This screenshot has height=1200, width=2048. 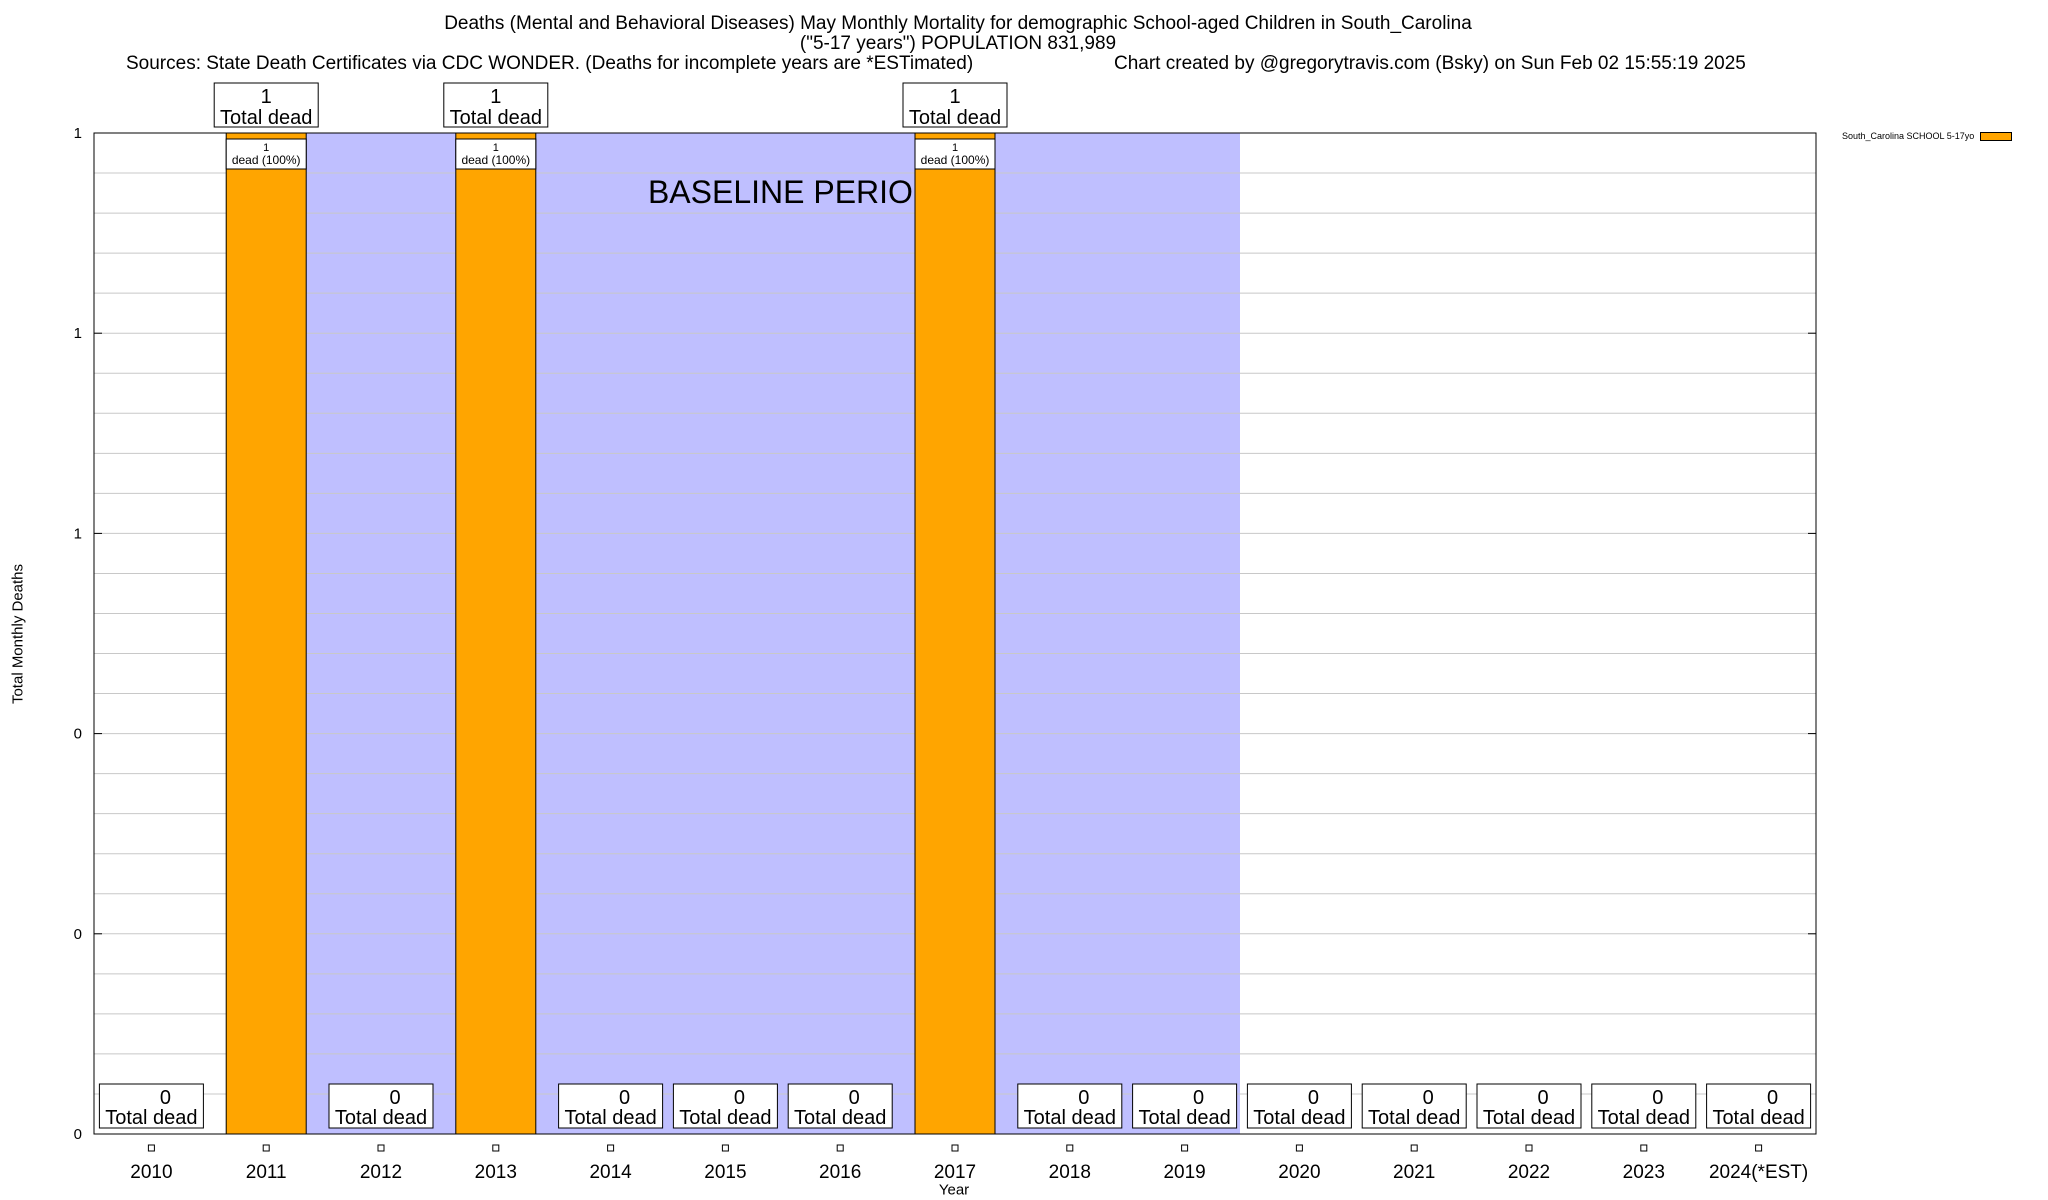 I want to click on legend-series-label: South_Carolina SCHOOL 5-17yo, so click(x=1908, y=136).